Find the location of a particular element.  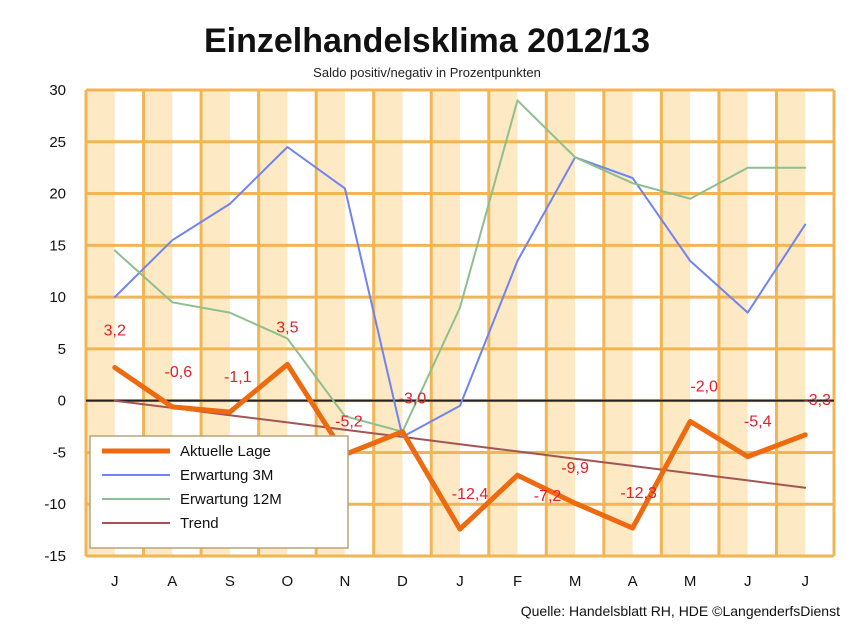

y-tick-label: 5 is located at coordinates (62, 349).